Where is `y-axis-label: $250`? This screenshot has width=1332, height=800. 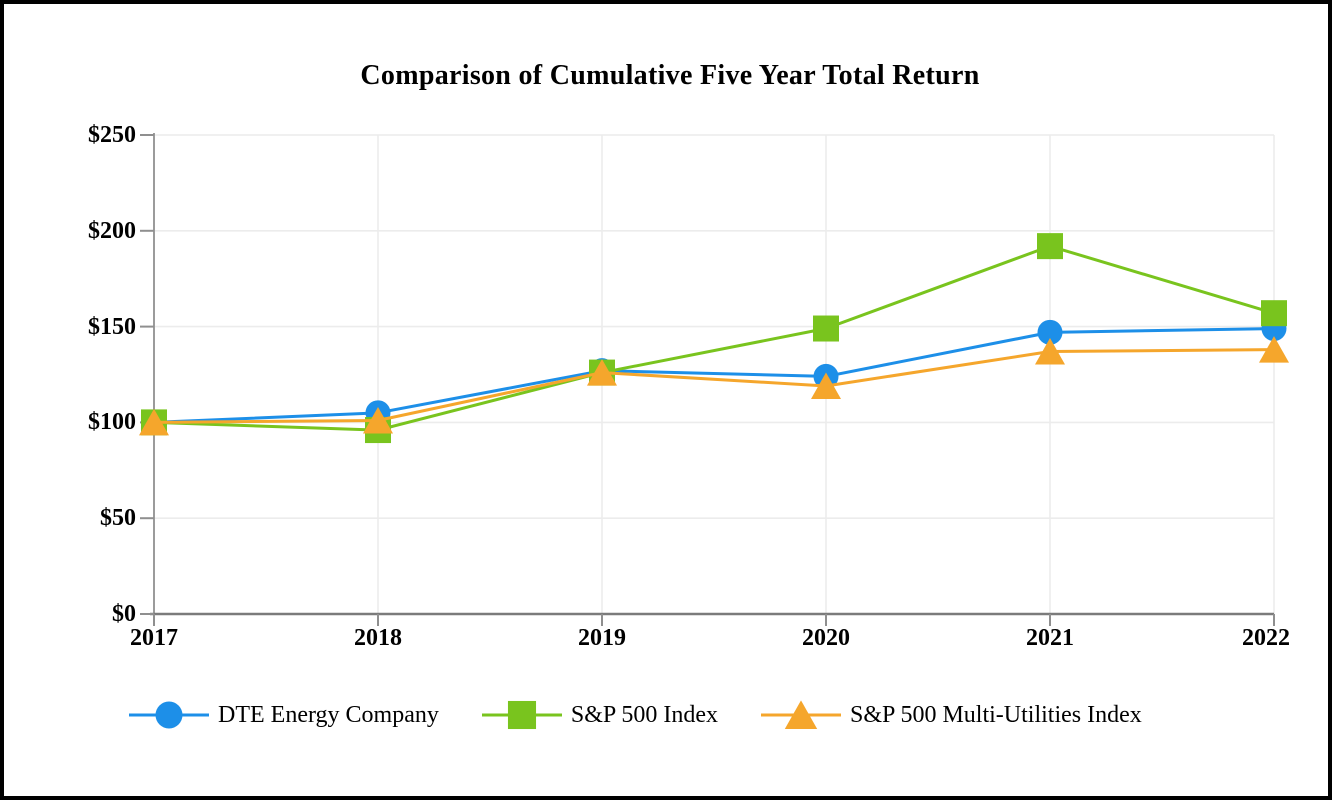 y-axis-label: $250 is located at coordinates (112, 135).